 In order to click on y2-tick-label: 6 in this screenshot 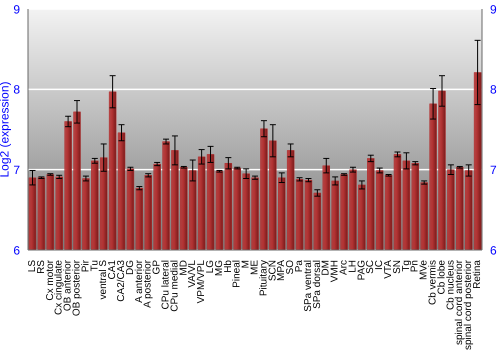, I will do `click(493, 250)`.